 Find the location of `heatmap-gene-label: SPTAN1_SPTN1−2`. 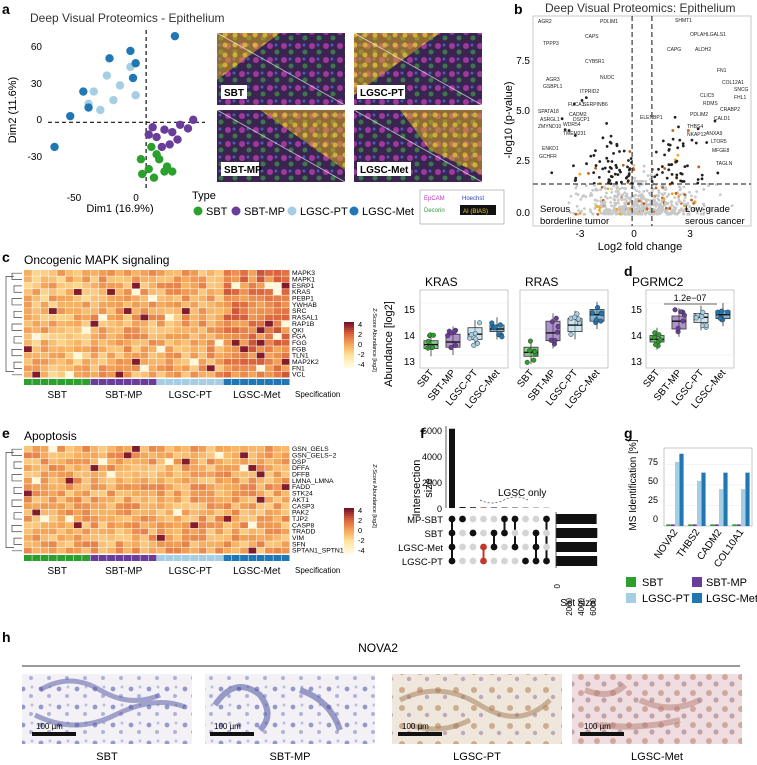

heatmap-gene-label: SPTAN1_SPTN1−2 is located at coordinates (322, 551).